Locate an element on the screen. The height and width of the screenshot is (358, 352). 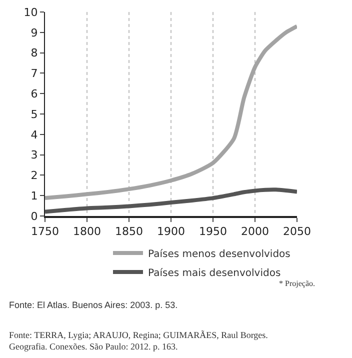
line-series is located at coordinates (171, 201).